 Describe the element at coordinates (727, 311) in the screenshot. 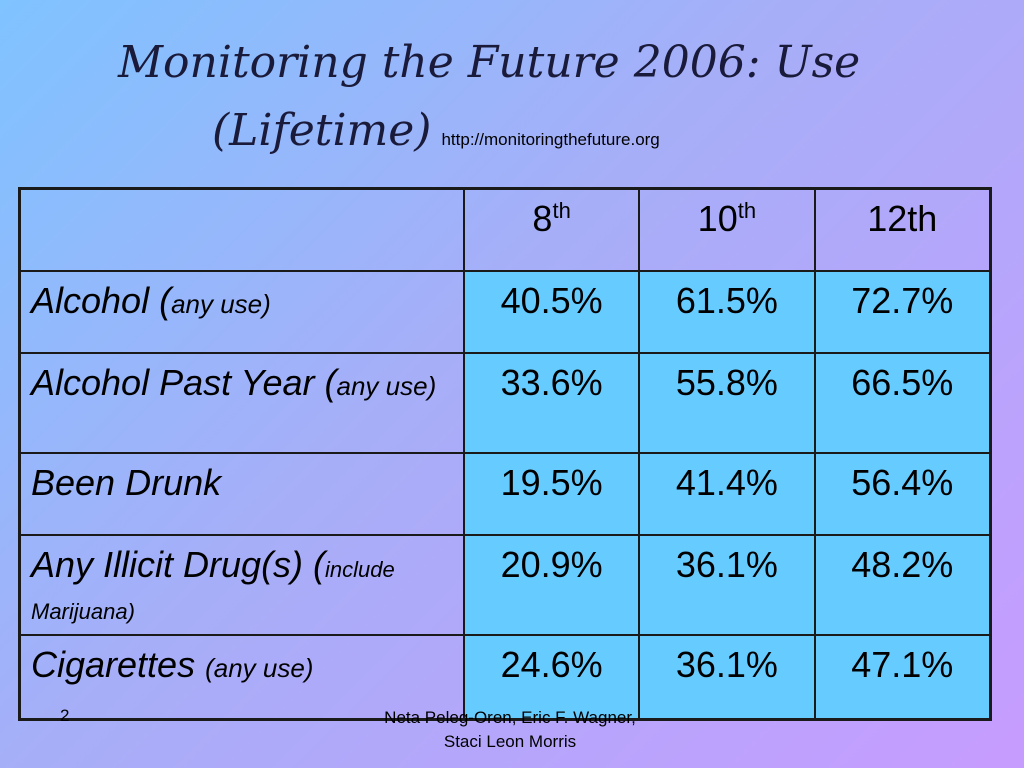

I see `value-cell: 61.5%` at that location.